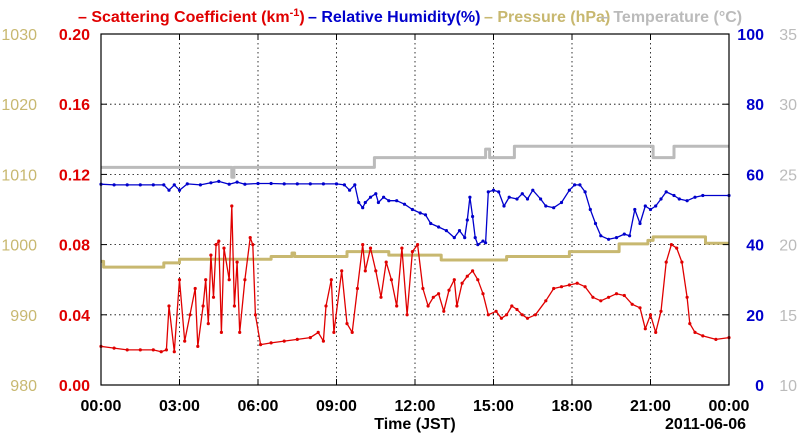 Image resolution: width=800 pixels, height=439 pixels. Describe the element at coordinates (705, 424) in the screenshot. I see `date-label: 2011-06-06` at that location.